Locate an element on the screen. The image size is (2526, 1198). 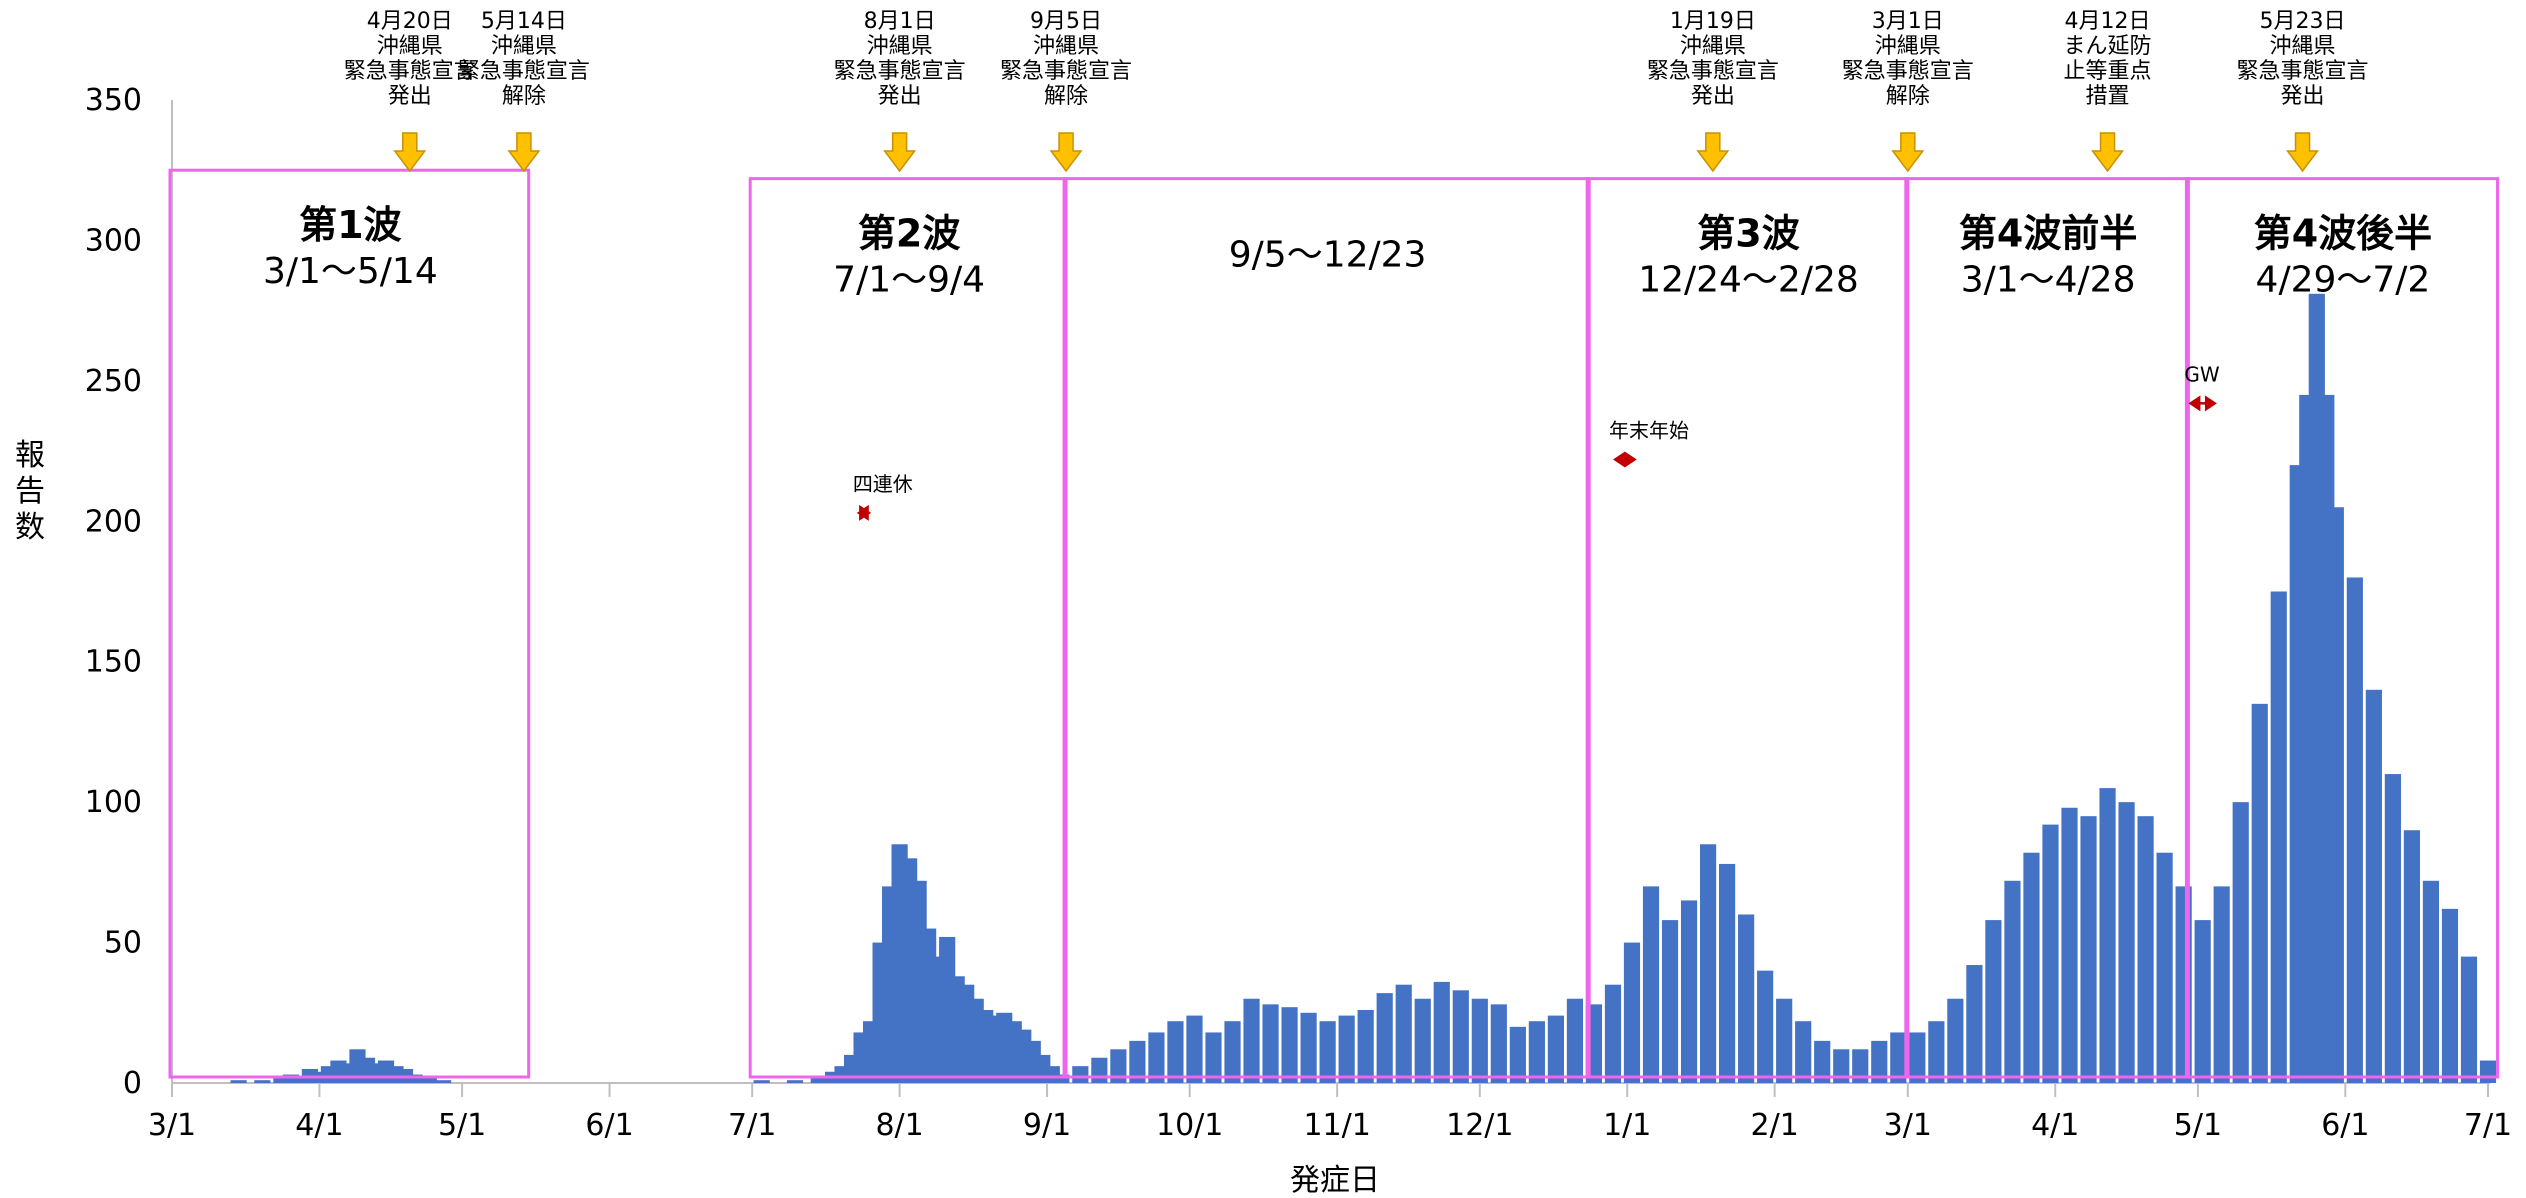
y-tick-label: 300 is located at coordinates (113, 240).